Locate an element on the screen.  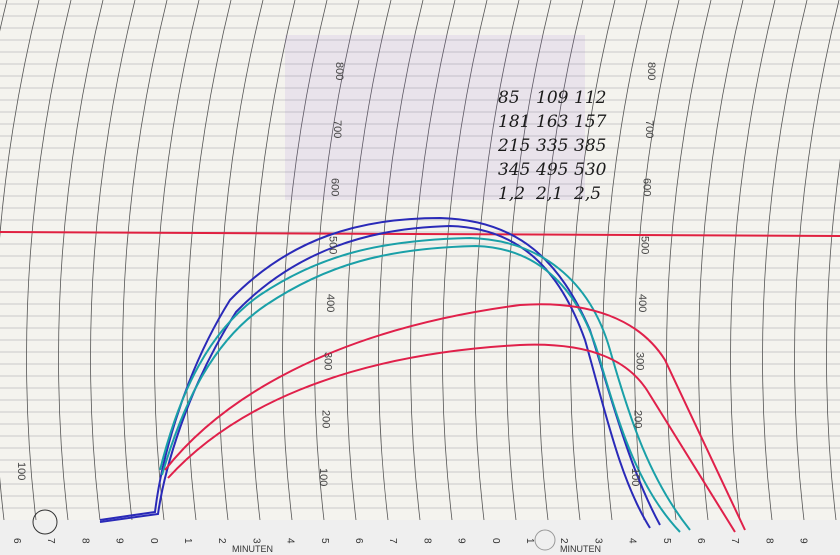
limit-line is located at coordinates (420, 234).